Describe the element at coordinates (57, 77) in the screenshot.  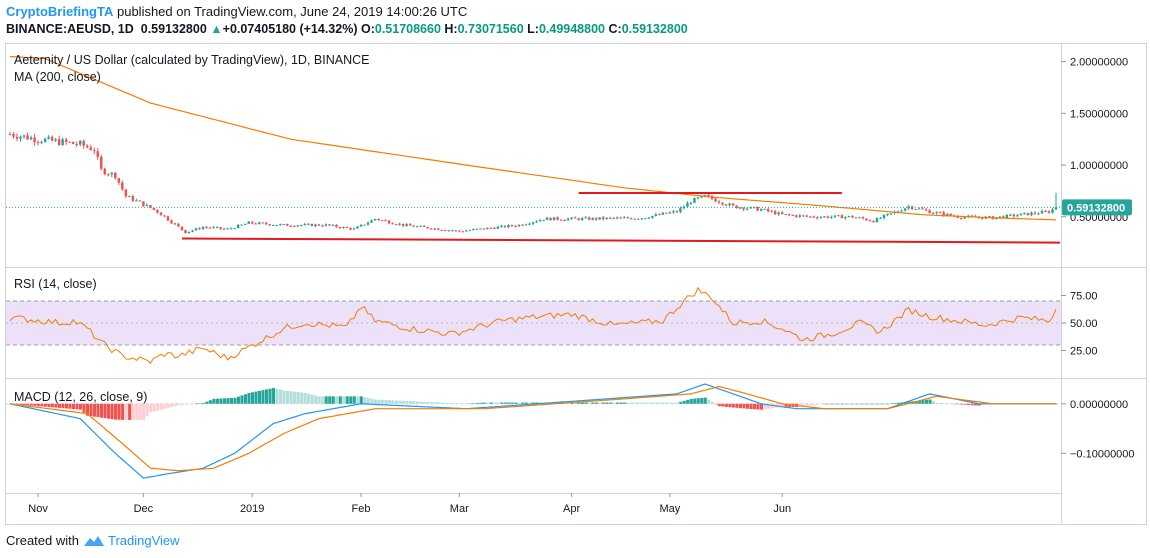
I see `ma-indicator-label: MA (200, close)` at that location.